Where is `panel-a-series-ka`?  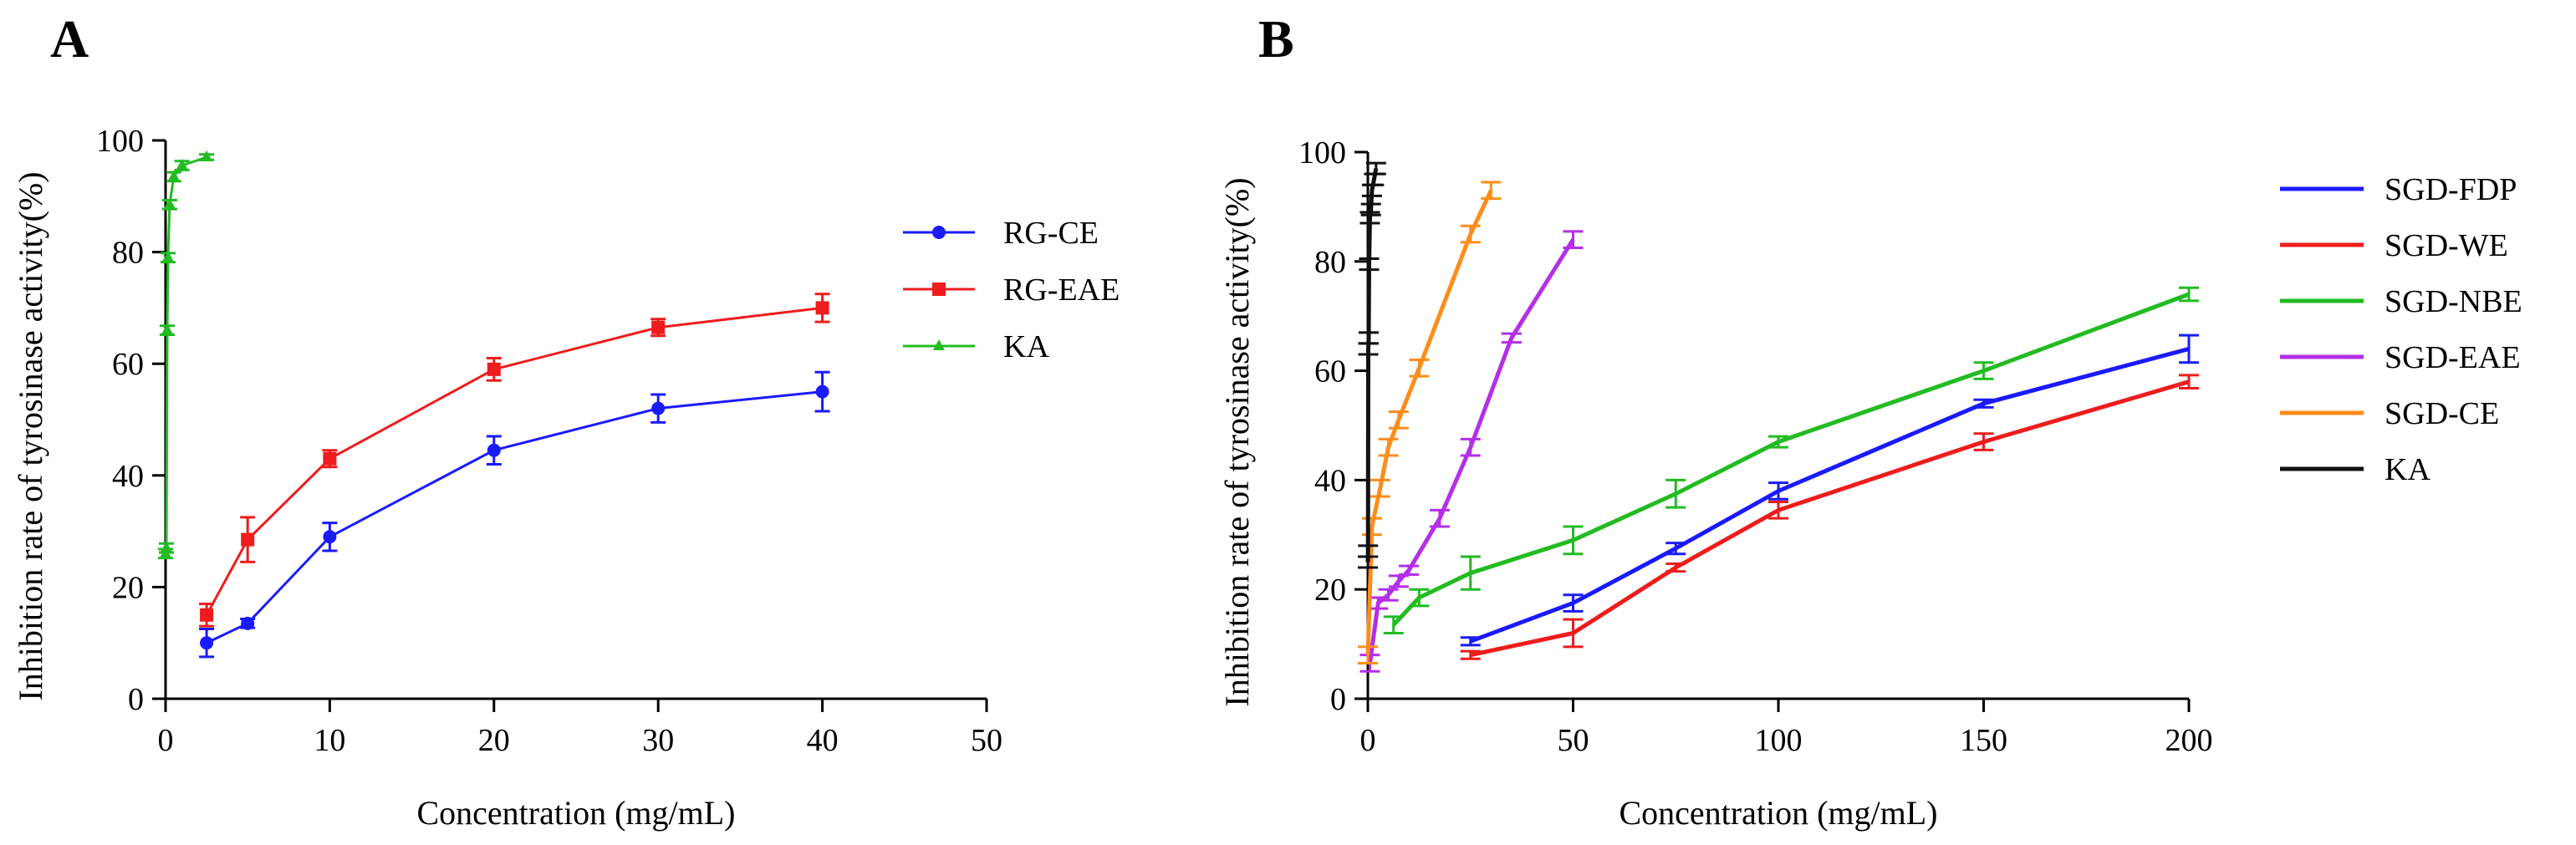 panel-a-series-ka is located at coordinates (187, 355).